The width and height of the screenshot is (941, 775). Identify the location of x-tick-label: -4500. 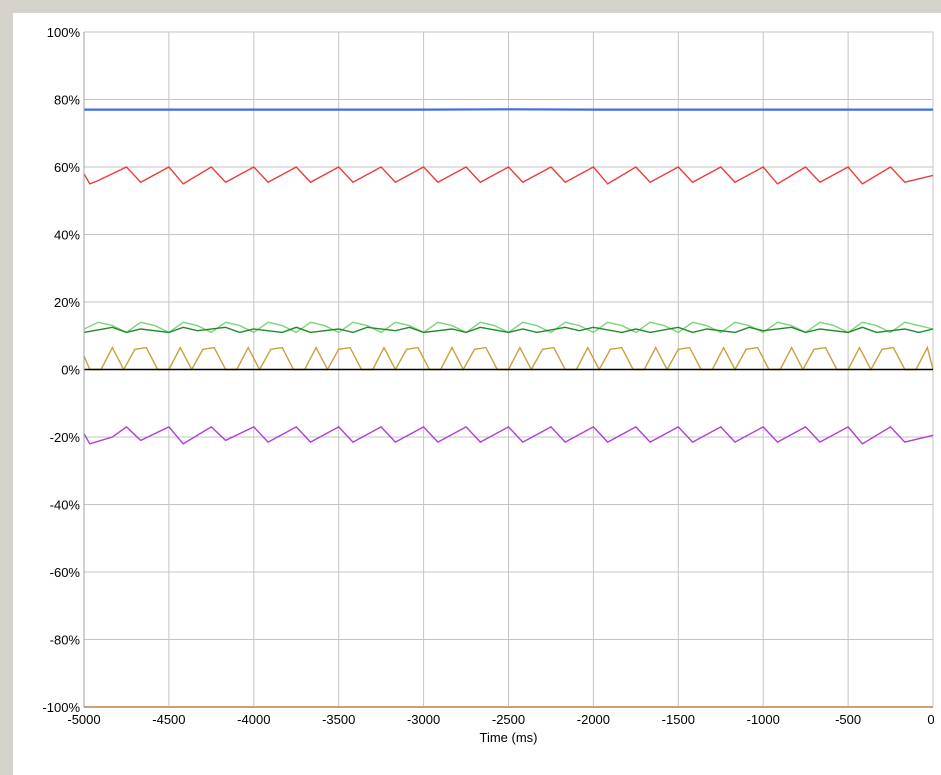
(168, 719).